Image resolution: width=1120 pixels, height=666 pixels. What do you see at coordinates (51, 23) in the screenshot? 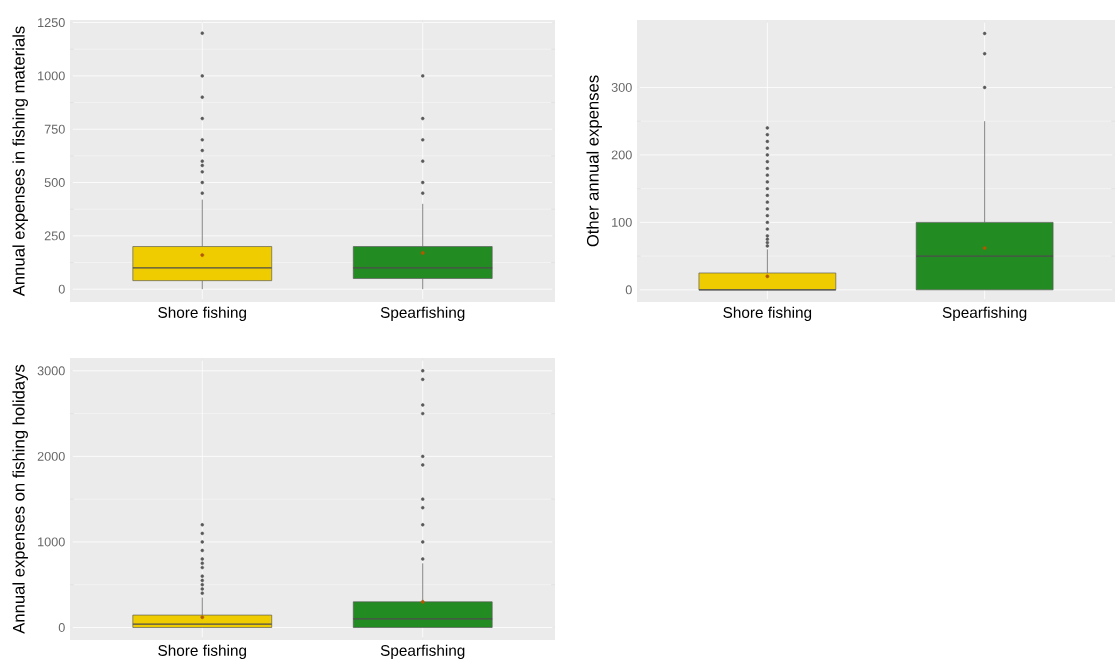
I see `y-tick-label: 1250` at bounding box center [51, 23].